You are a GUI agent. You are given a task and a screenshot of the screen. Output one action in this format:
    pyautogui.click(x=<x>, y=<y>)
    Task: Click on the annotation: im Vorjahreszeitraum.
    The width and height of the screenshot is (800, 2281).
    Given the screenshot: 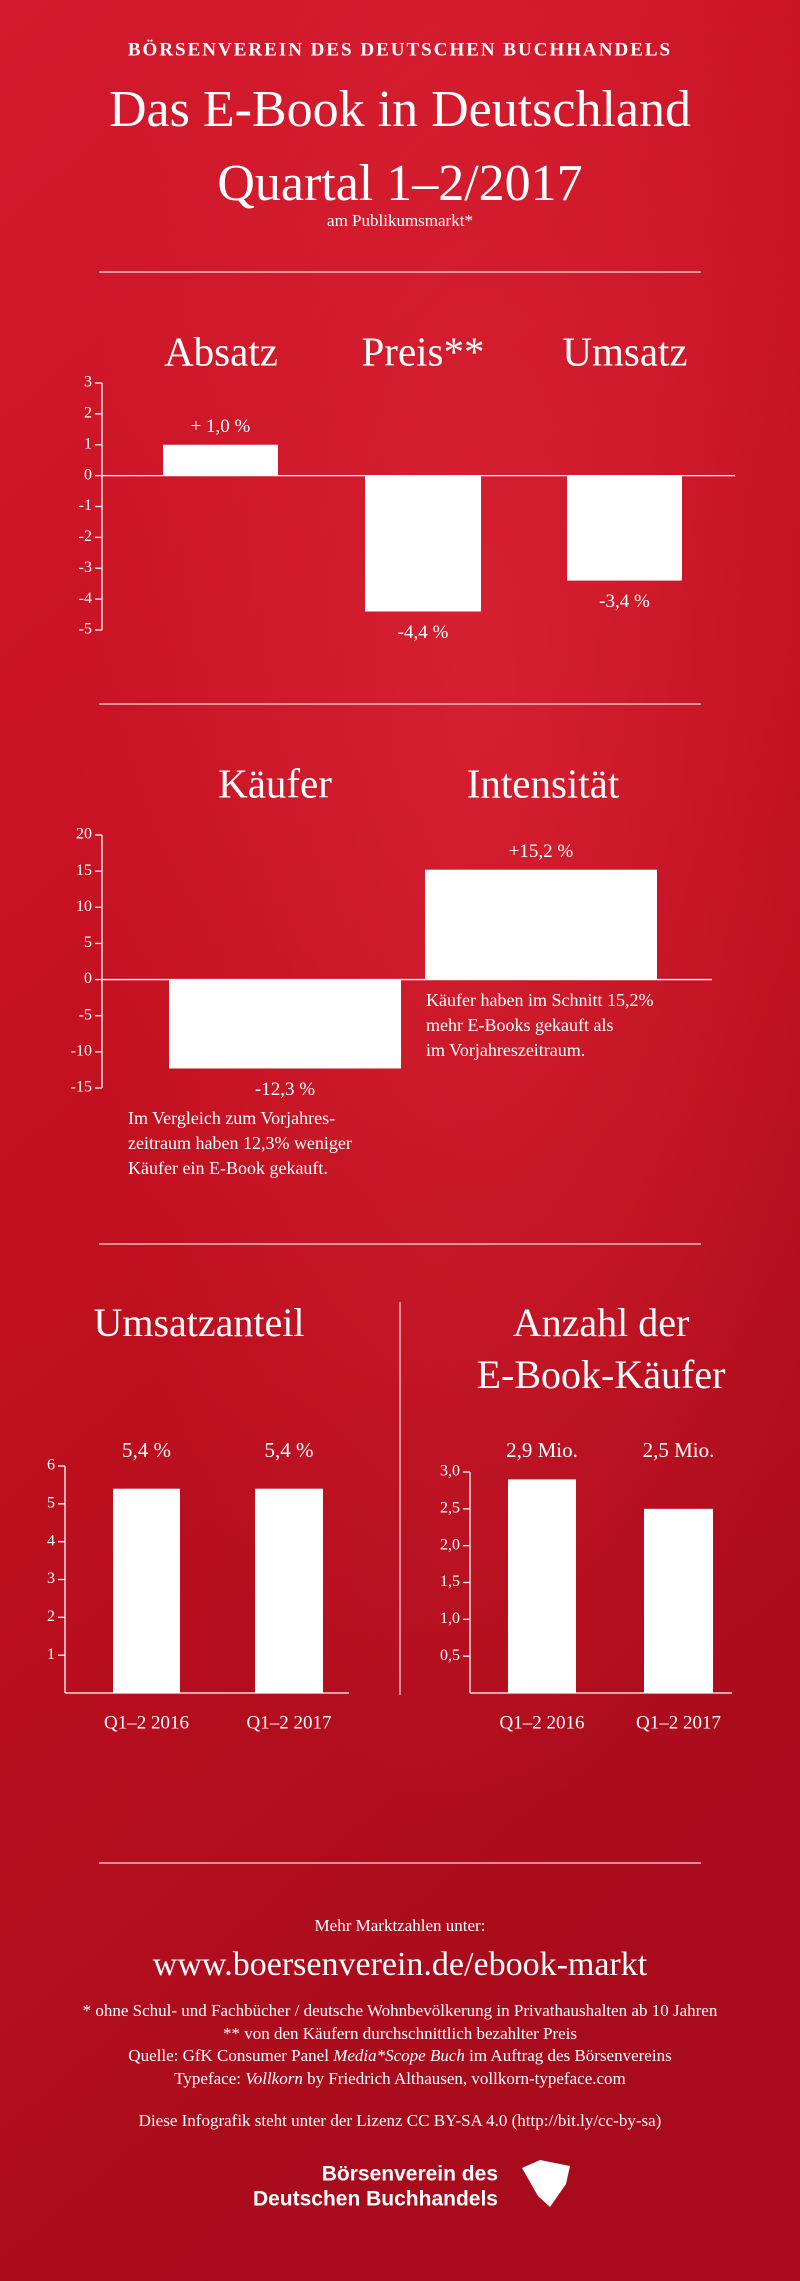 What is the action you would take?
    pyautogui.click(x=505, y=1050)
    